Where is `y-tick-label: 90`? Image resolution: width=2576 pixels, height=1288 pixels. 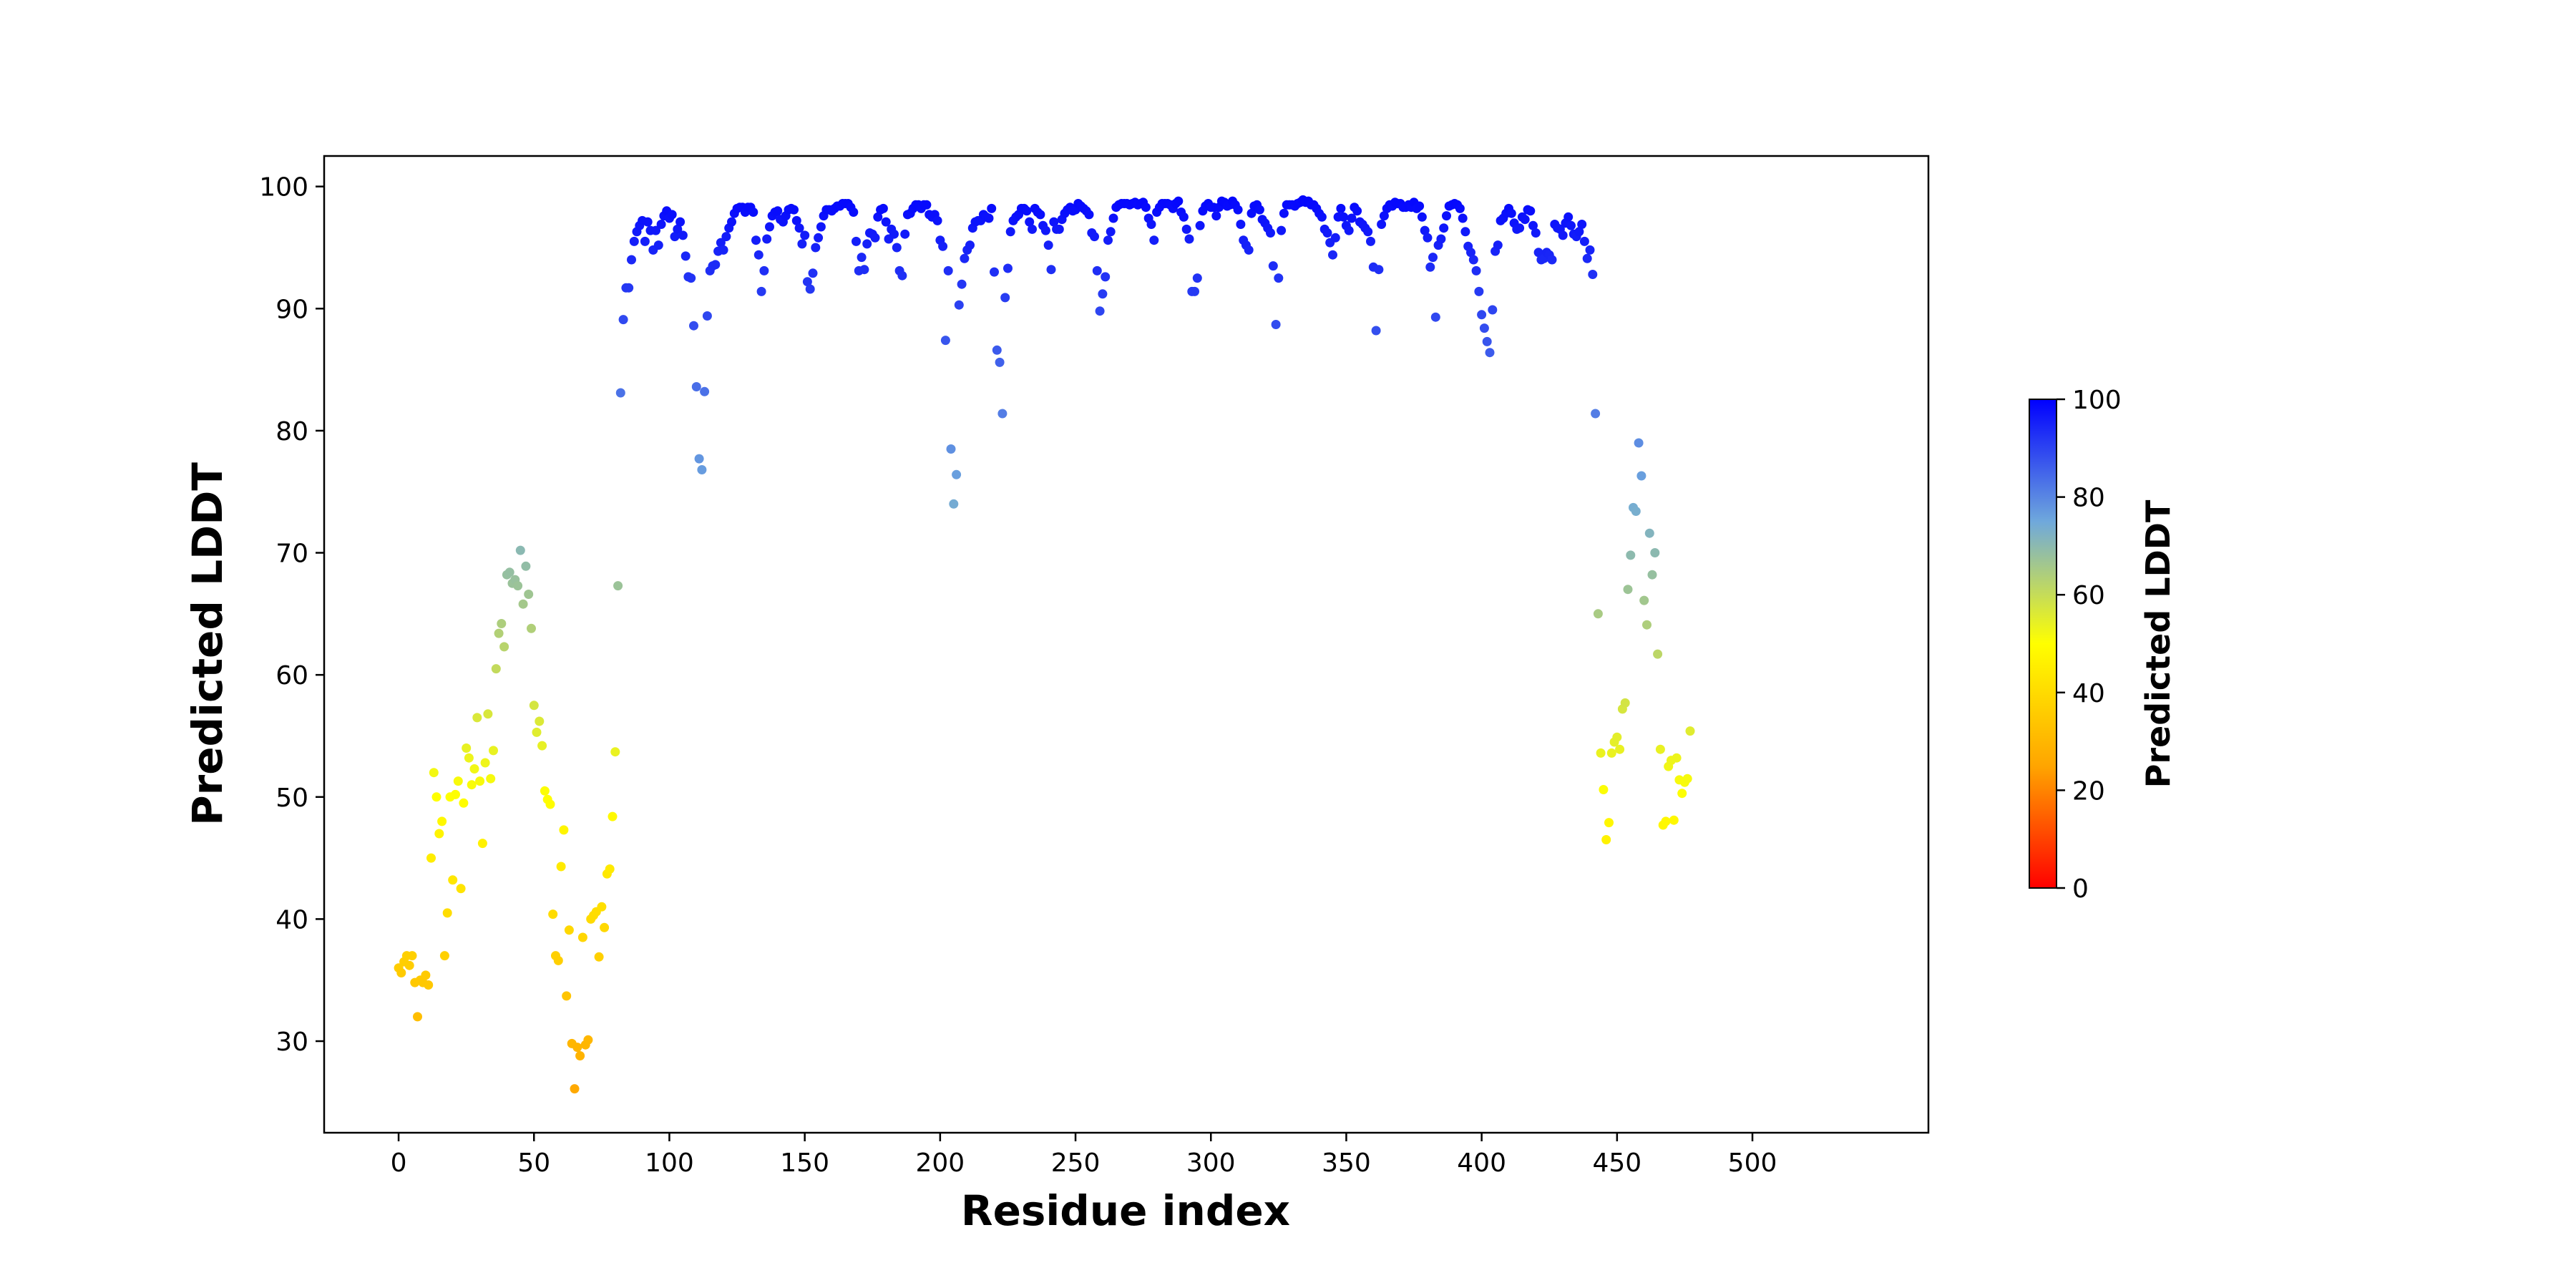 y-tick-label: 90 is located at coordinates (291, 309).